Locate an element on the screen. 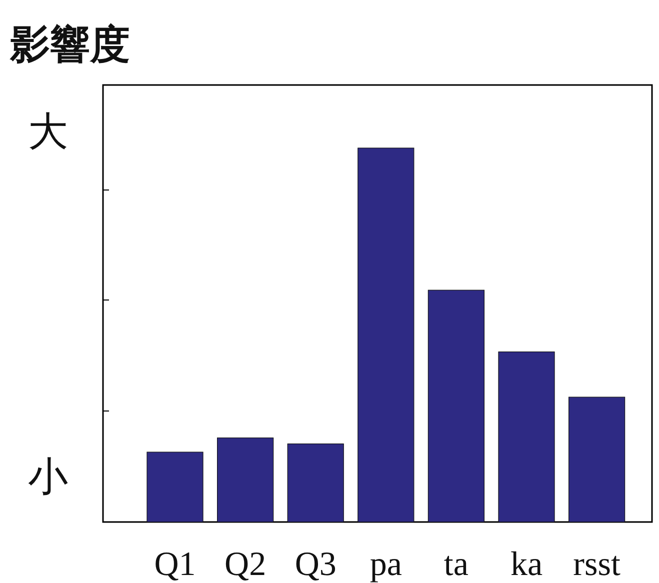 Image resolution: width=659 pixels, height=583 pixels. x-tick-label: Q3 is located at coordinates (315, 564).